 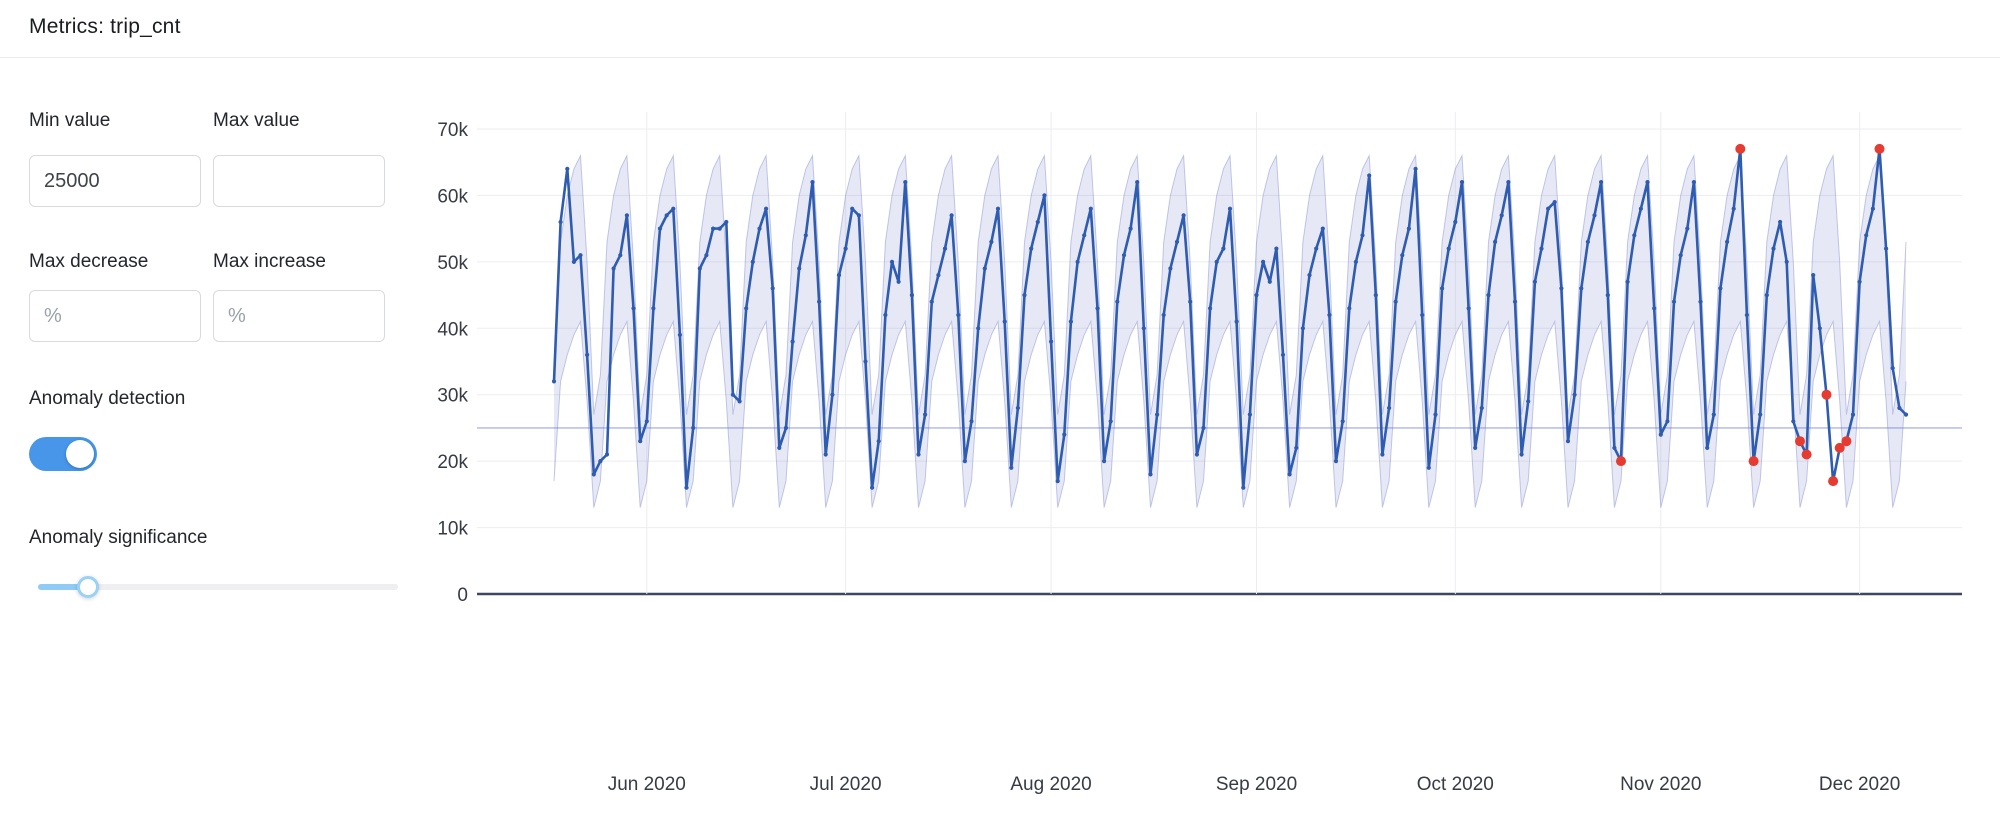 What do you see at coordinates (452, 462) in the screenshot?
I see `y-tick-label: 20k` at bounding box center [452, 462].